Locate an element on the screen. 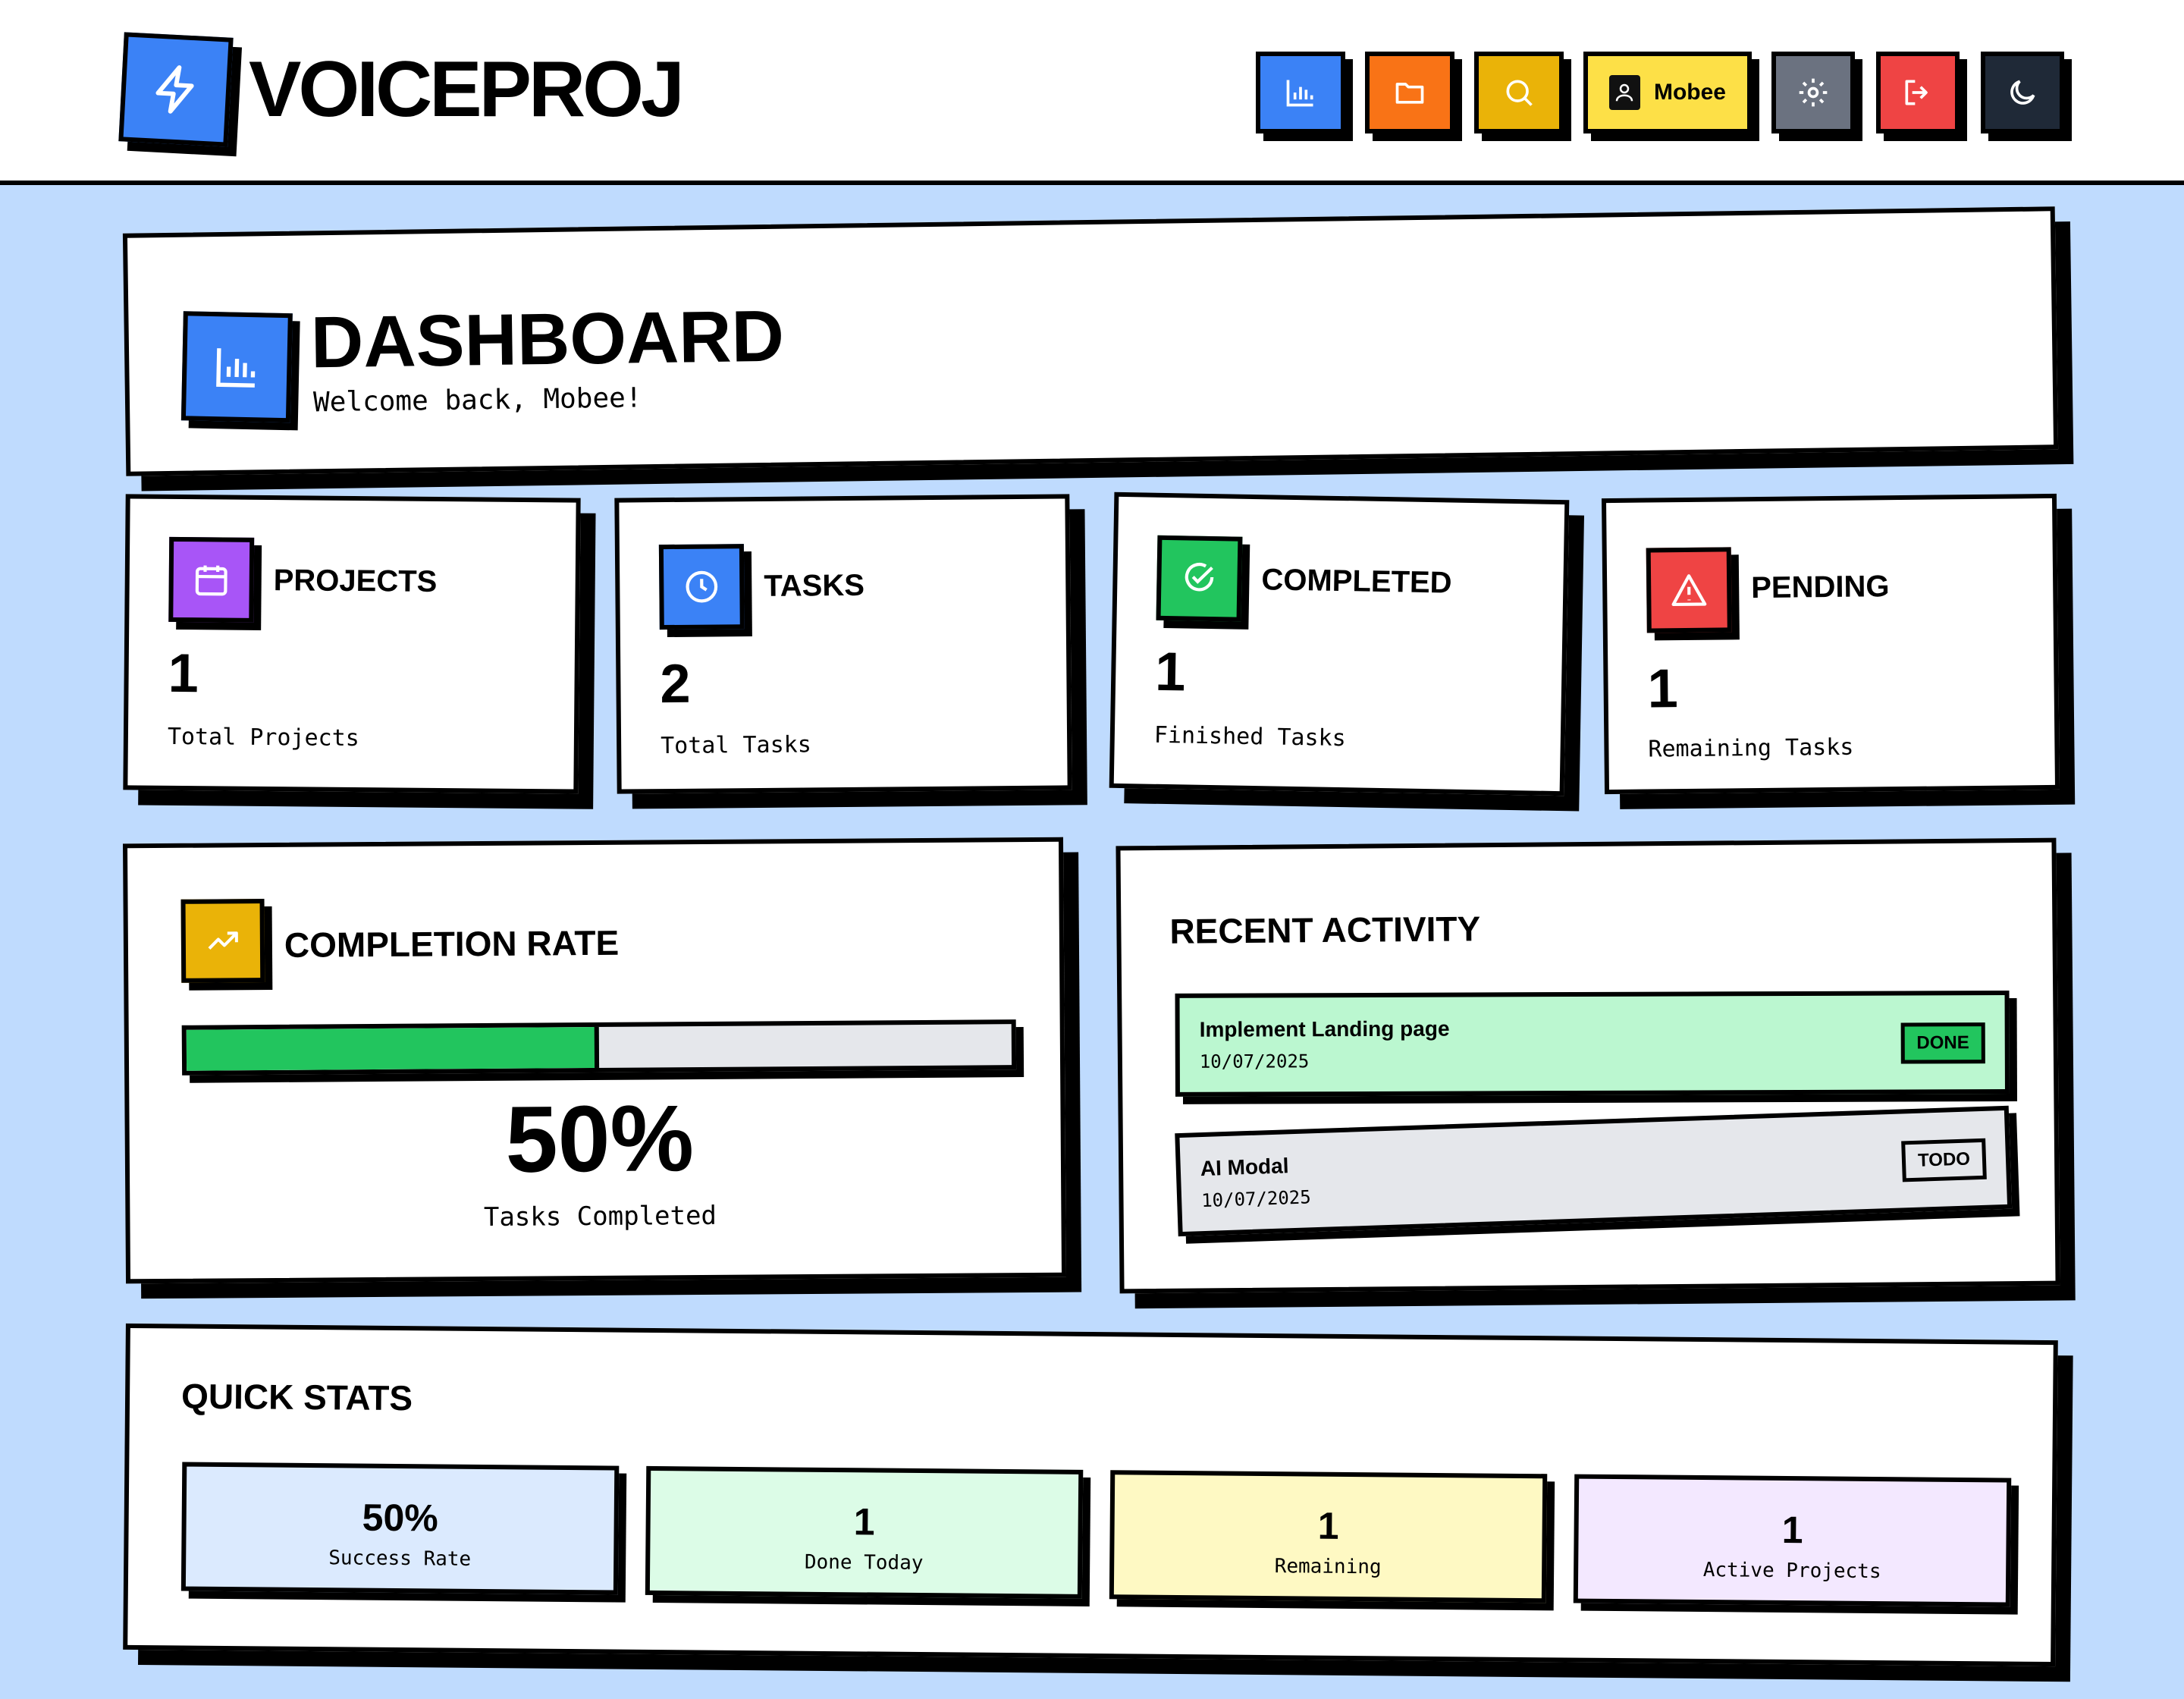 This screenshot has width=2184, height=1699. section-title: RECENT ACTIVITY is located at coordinates (1325, 930).